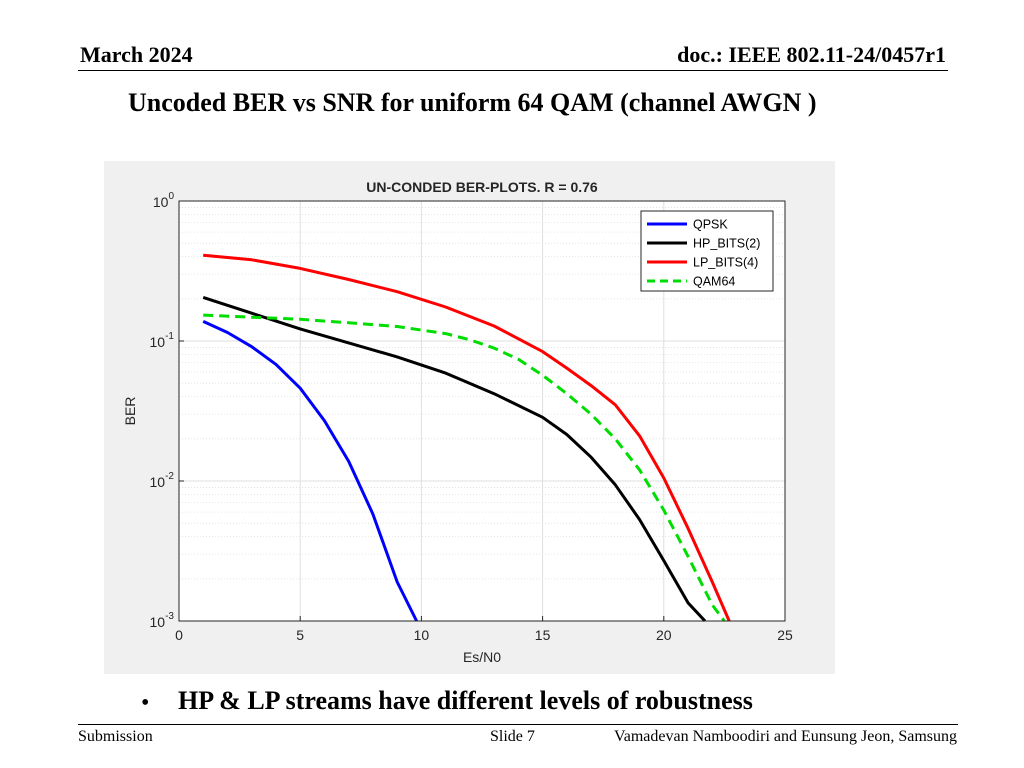  I want to click on chart-legend: QPSK HP_BITS(2) LP_BITS(4) QAM64, so click(707, 251).